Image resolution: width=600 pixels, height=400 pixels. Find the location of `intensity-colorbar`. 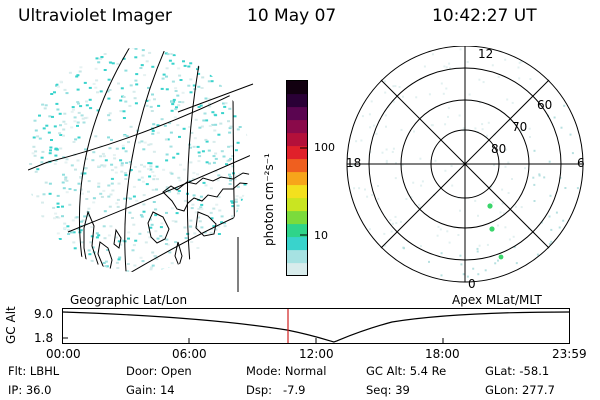

intensity-colorbar is located at coordinates (297, 178).